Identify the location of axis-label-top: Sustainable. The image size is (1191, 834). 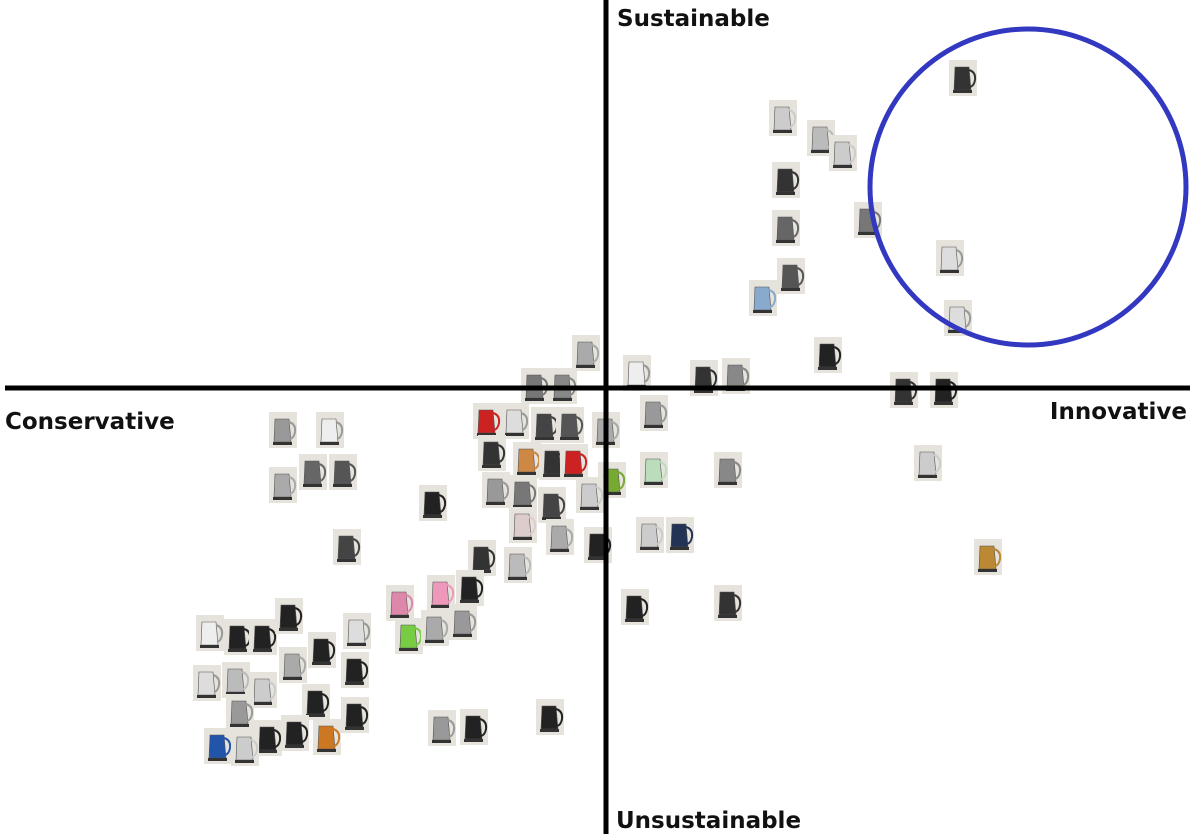
(693, 19).